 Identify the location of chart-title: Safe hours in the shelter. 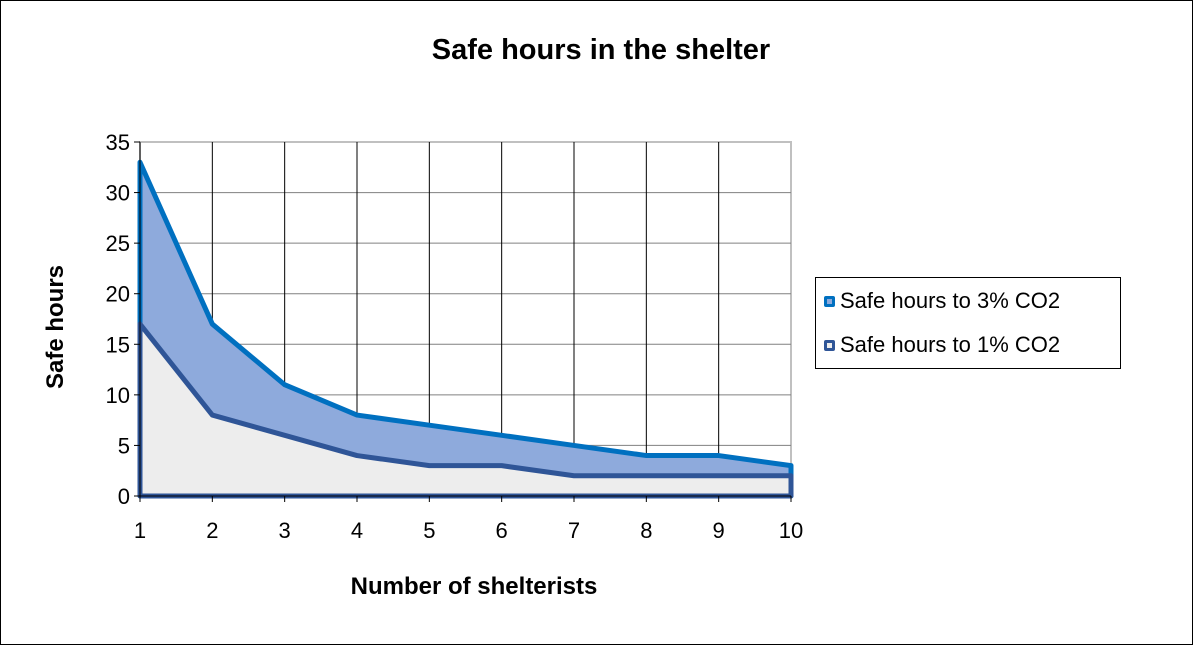
(601, 50).